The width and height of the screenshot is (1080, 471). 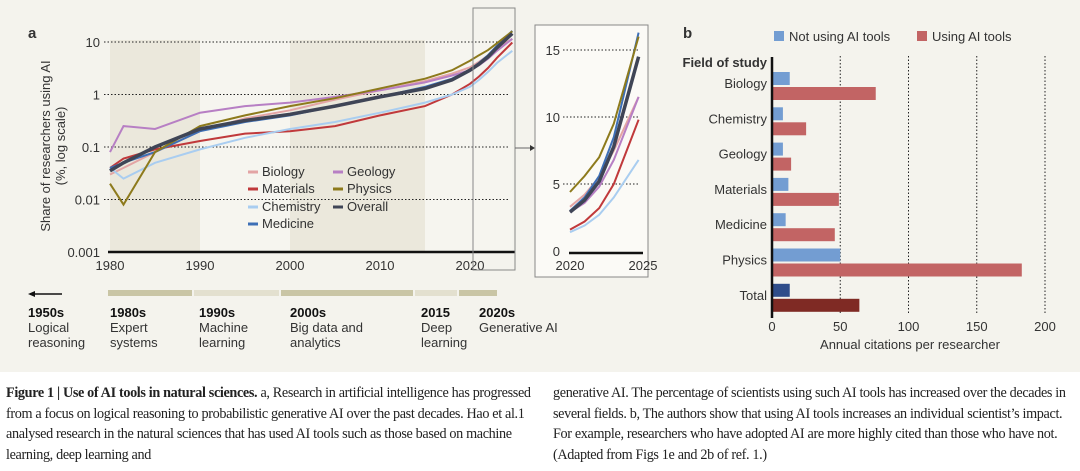 What do you see at coordinates (740, 189) in the screenshot?
I see `b-category-label: Materials` at bounding box center [740, 189].